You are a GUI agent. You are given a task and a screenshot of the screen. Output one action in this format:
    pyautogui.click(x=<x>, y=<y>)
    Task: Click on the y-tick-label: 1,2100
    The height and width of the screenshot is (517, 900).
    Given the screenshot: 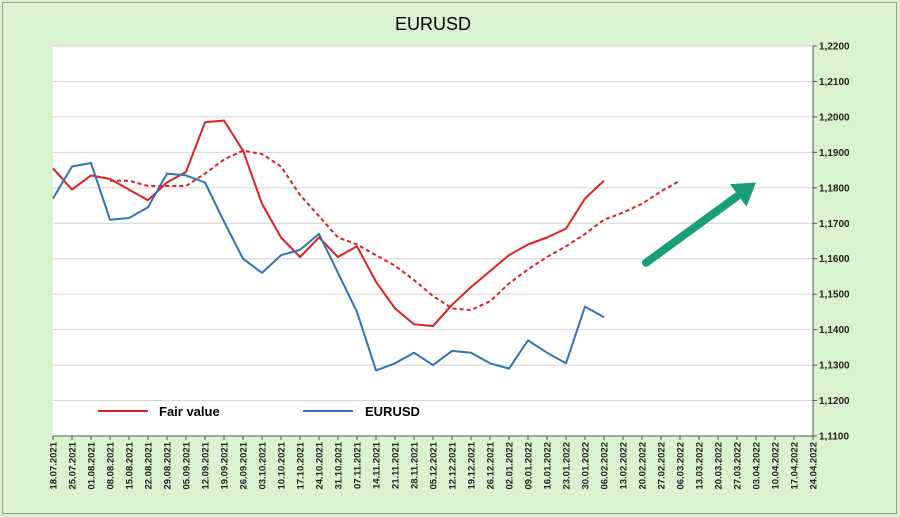 What is the action you would take?
    pyautogui.click(x=834, y=82)
    